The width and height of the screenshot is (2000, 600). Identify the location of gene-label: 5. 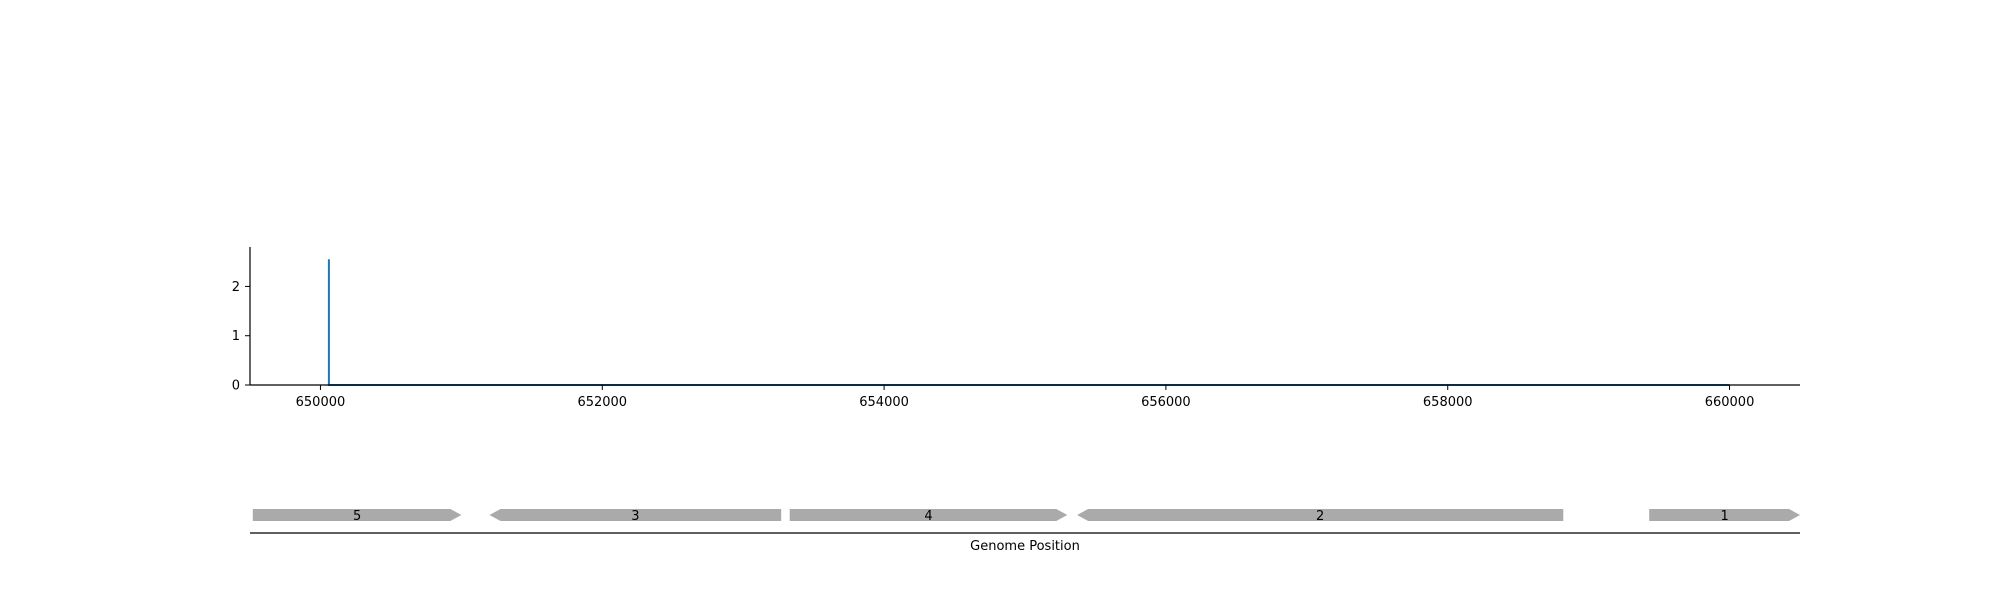
(357, 516).